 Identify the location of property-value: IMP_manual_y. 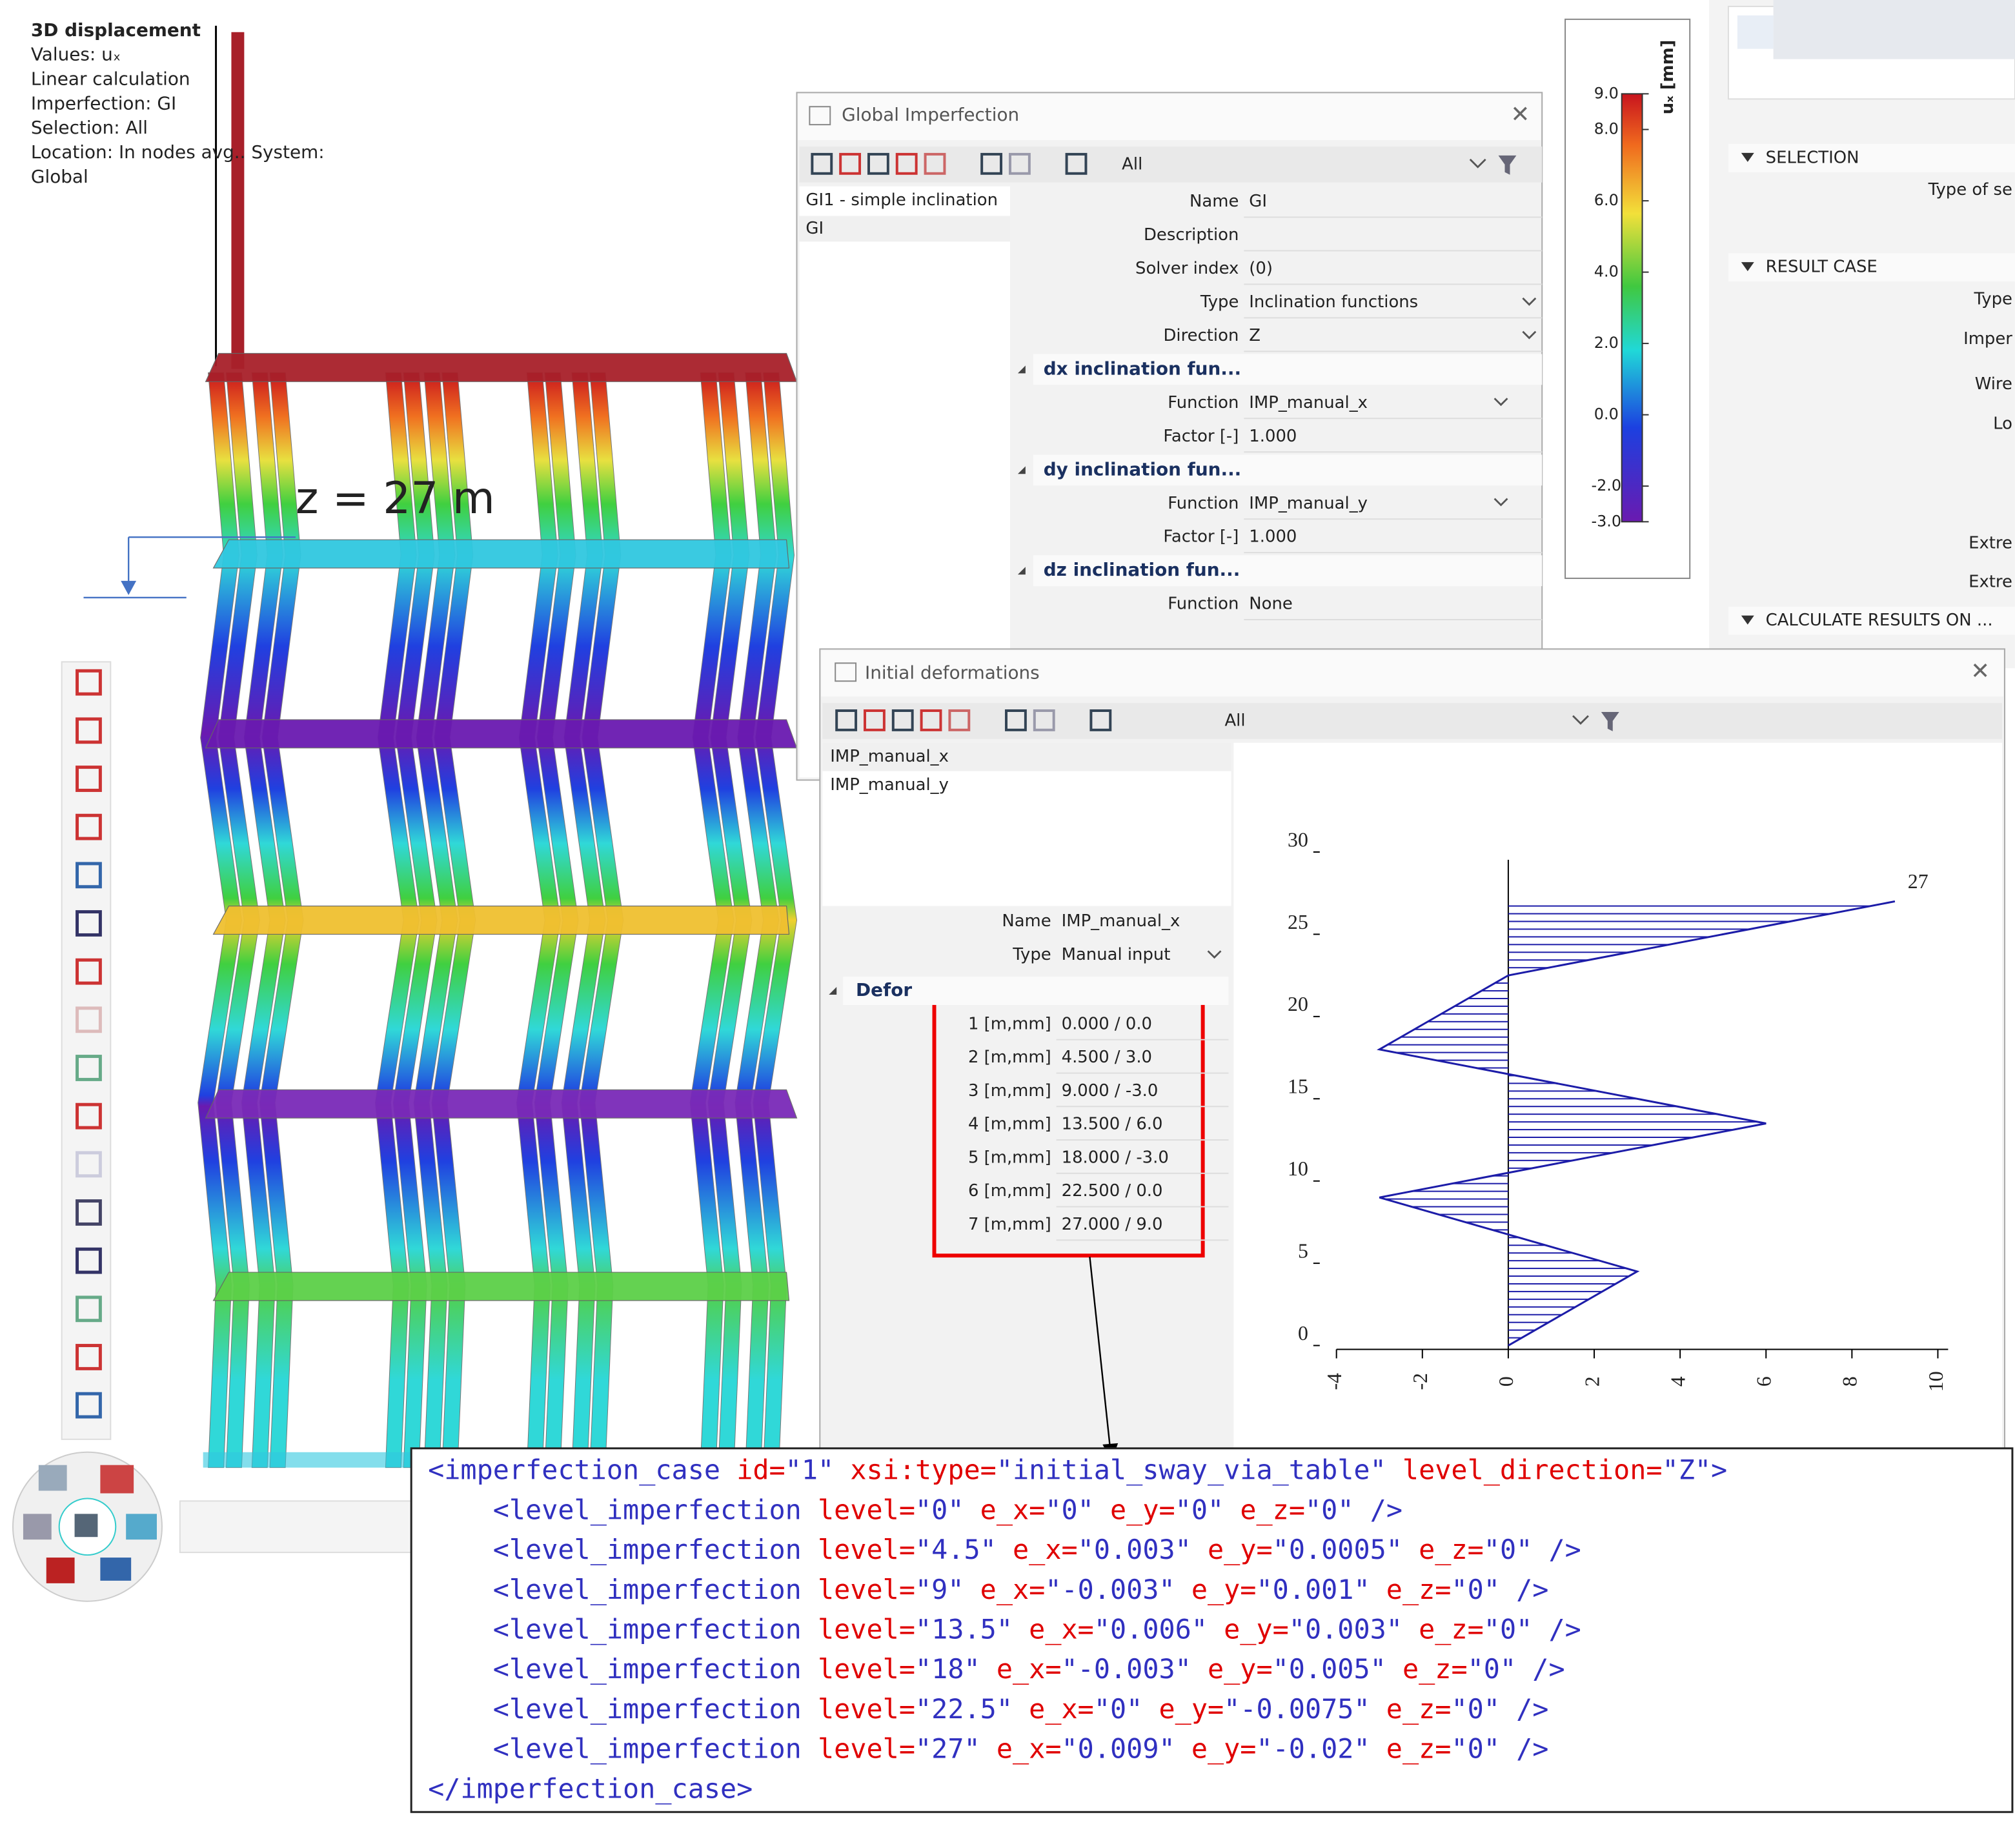
(1308, 503).